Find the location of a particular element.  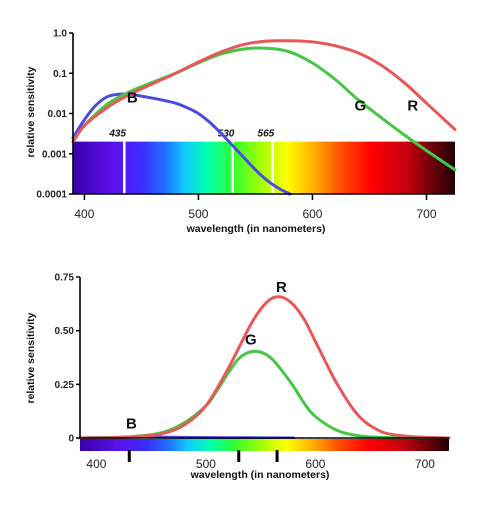

log-chart-series-G-label: G is located at coordinates (361, 105).